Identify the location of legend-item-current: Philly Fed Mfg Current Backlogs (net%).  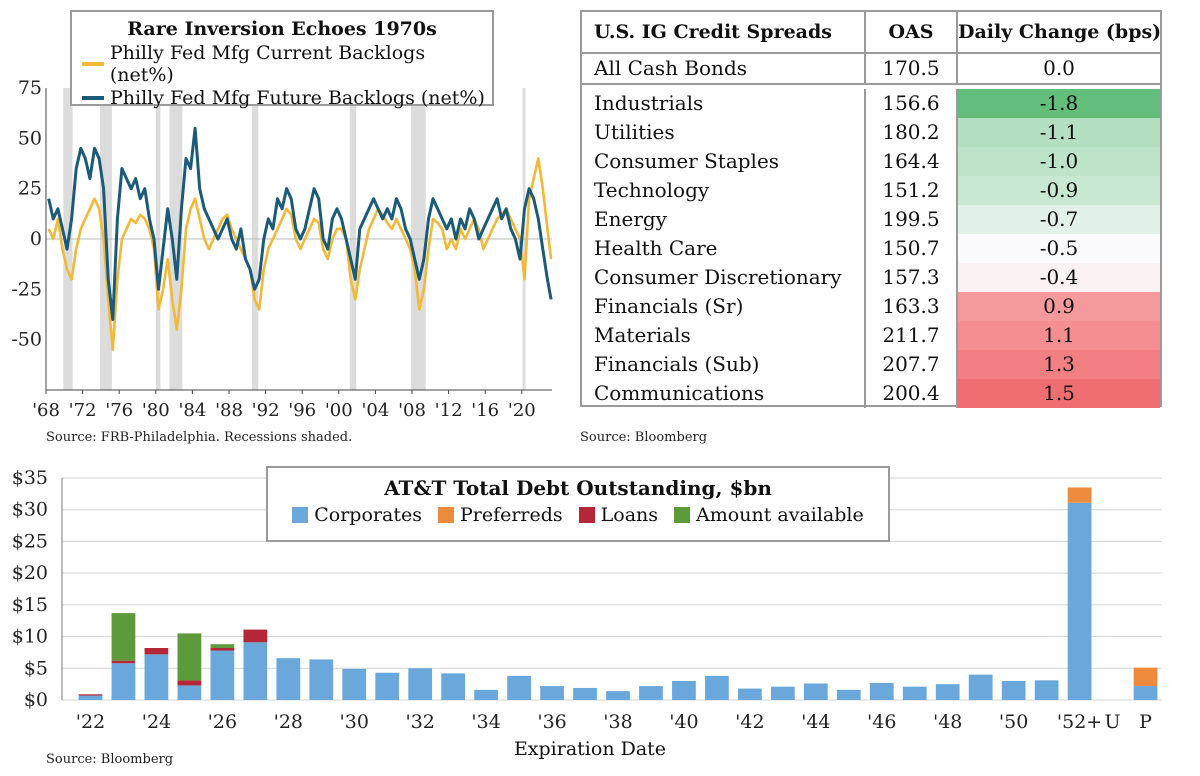
(287, 64).